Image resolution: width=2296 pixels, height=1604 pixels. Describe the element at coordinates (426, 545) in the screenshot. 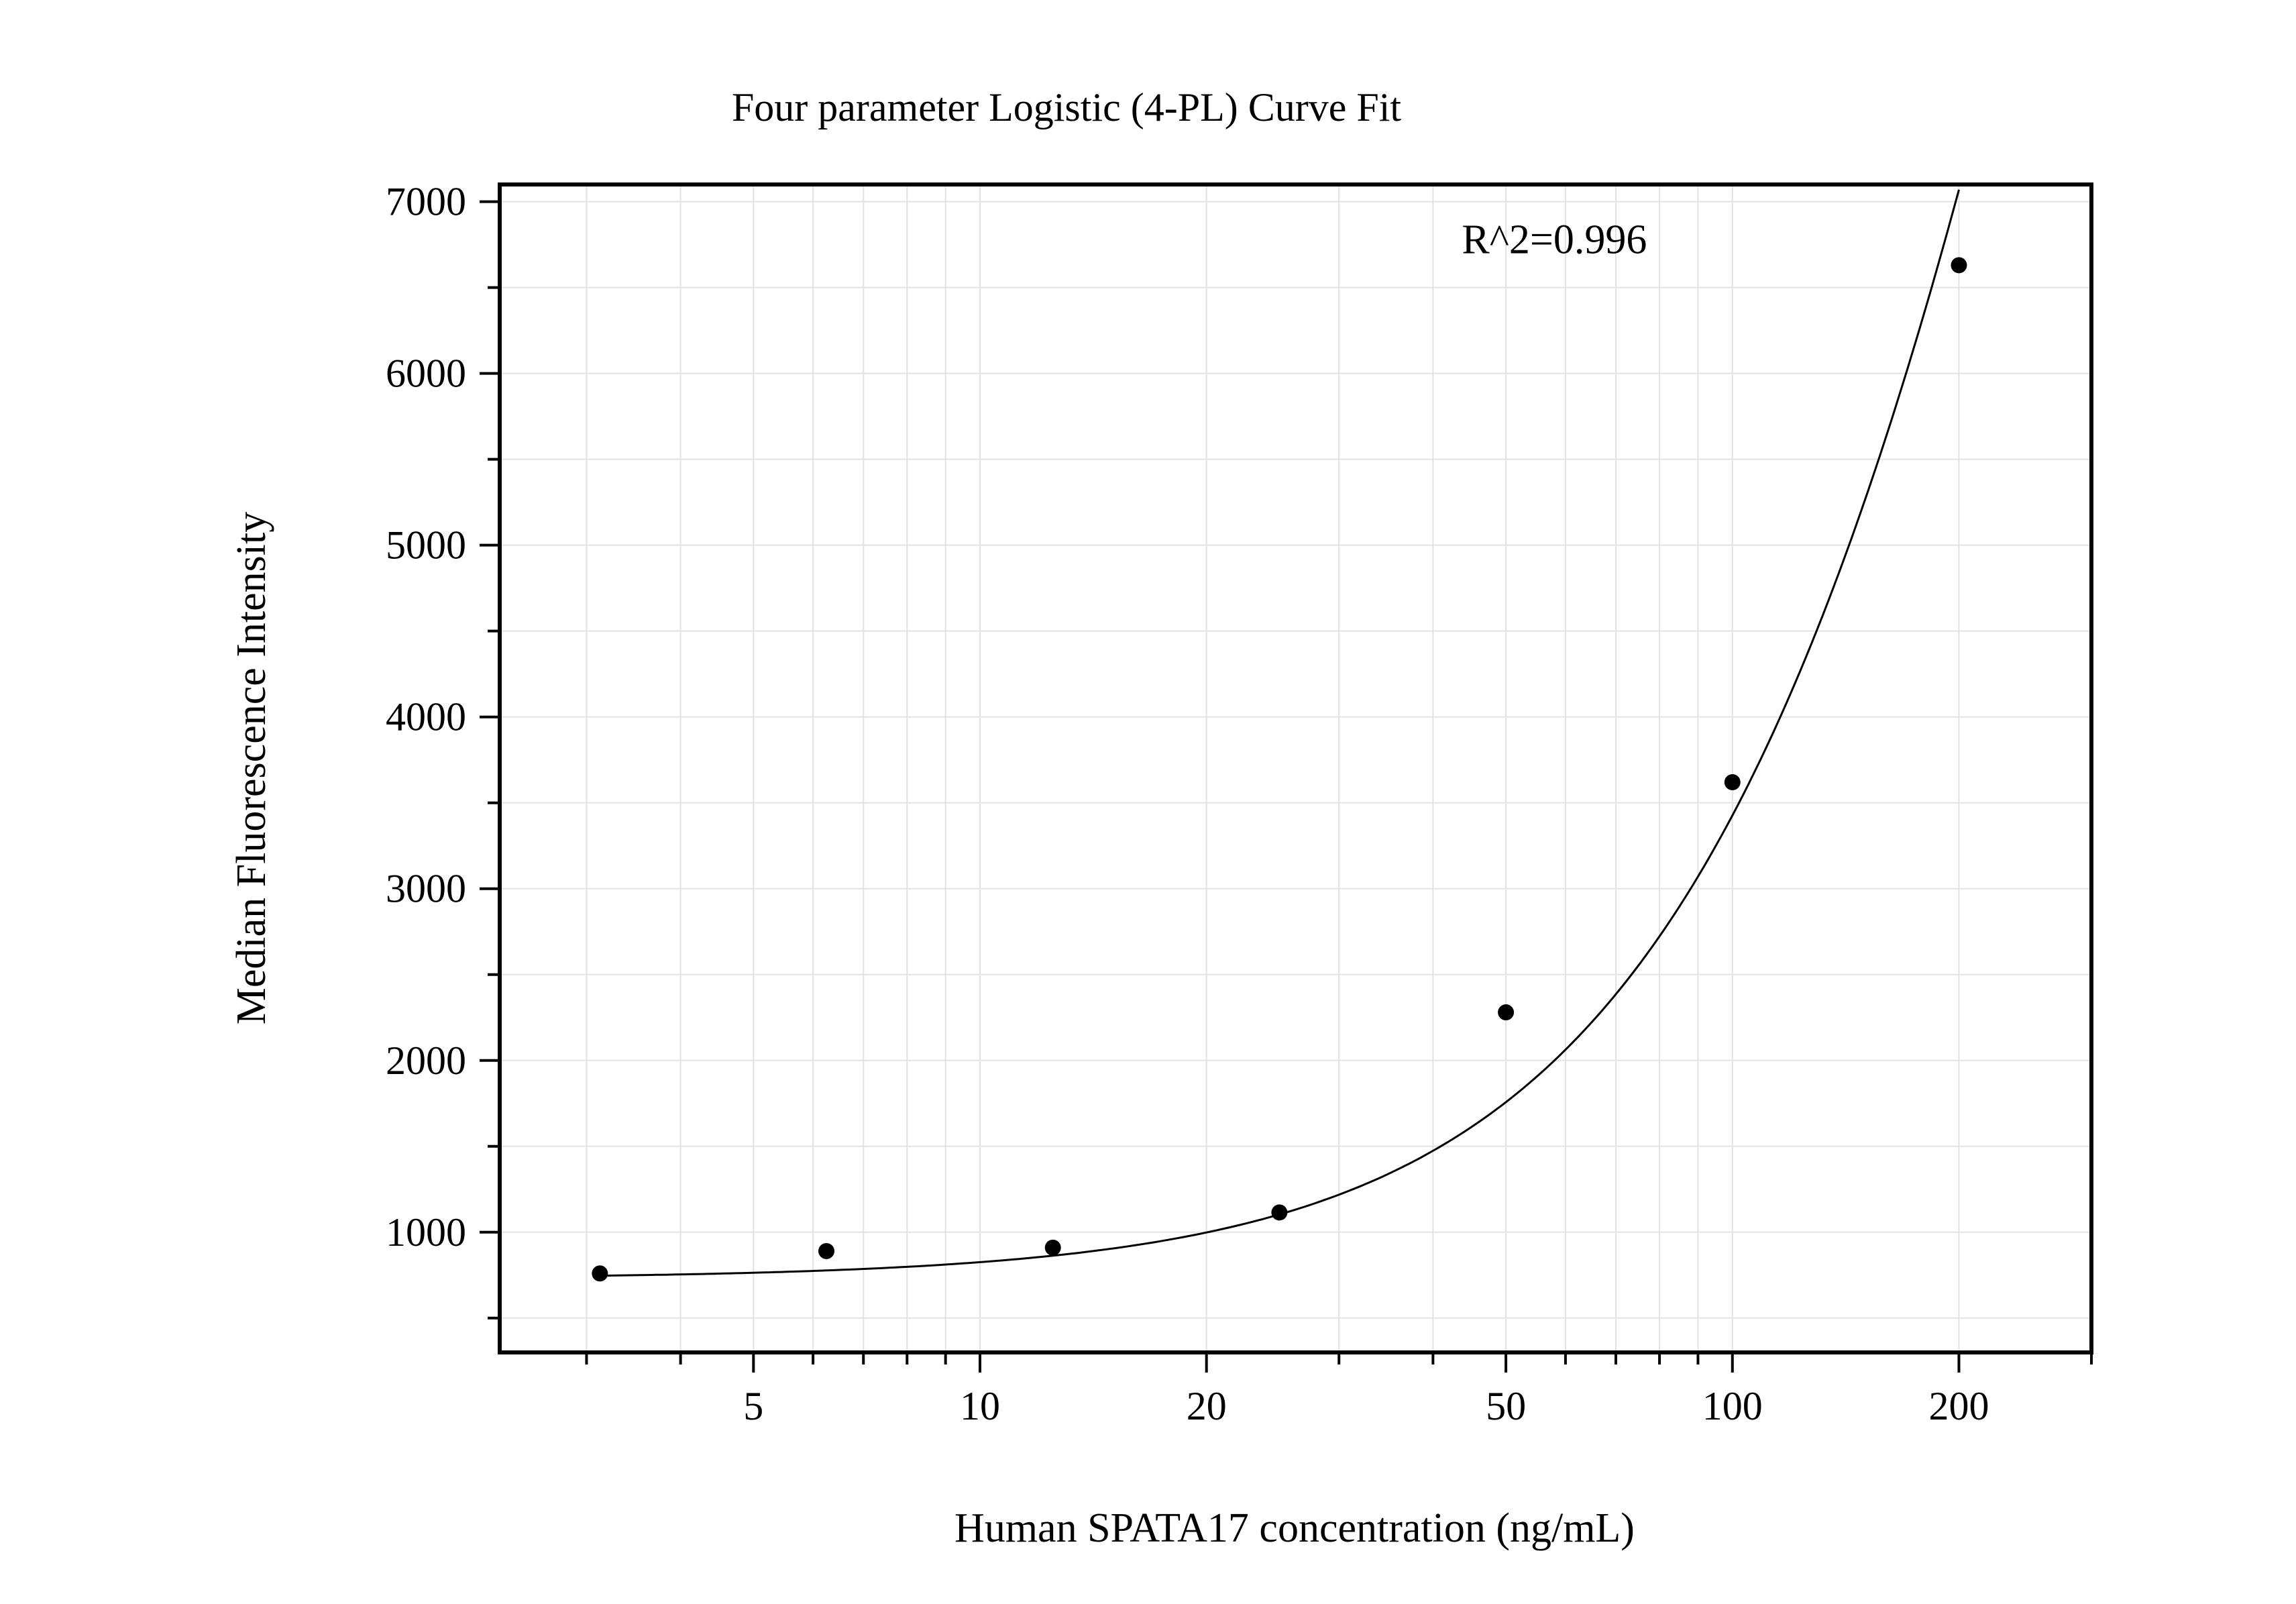

I see `y-tick-label: 5000` at that location.